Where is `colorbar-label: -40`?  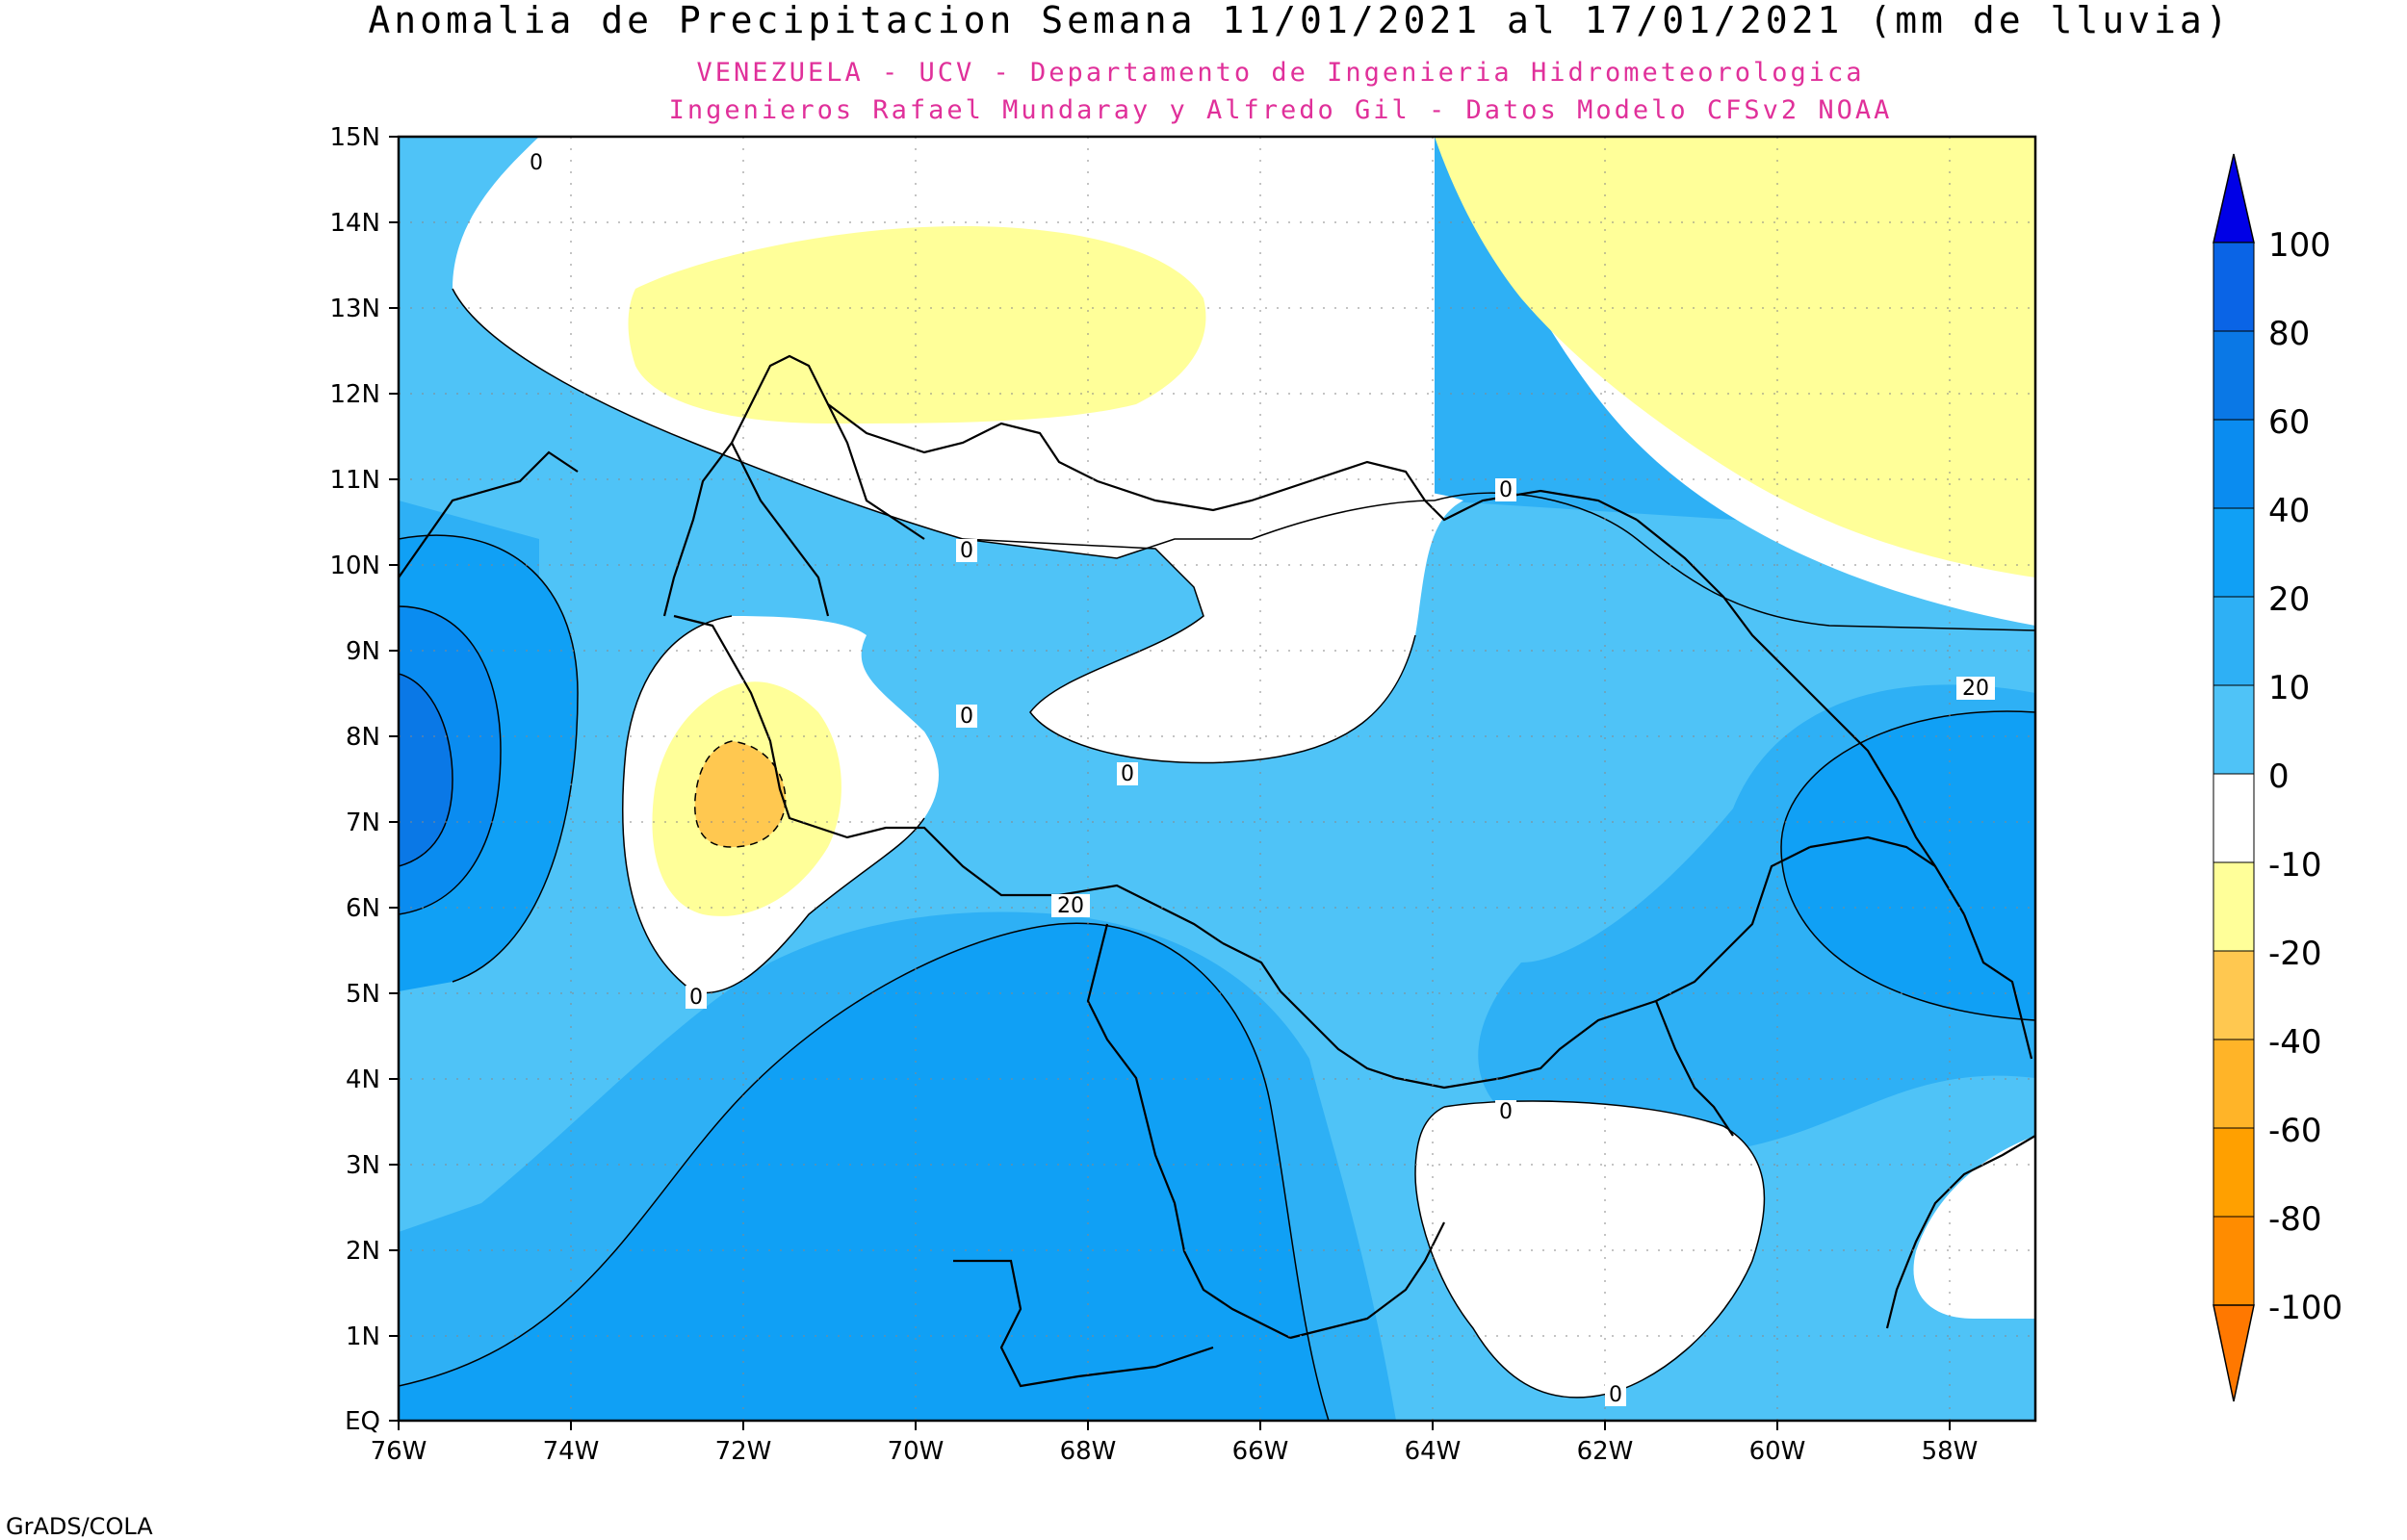
colorbar-label: -40 is located at coordinates (2295, 1042).